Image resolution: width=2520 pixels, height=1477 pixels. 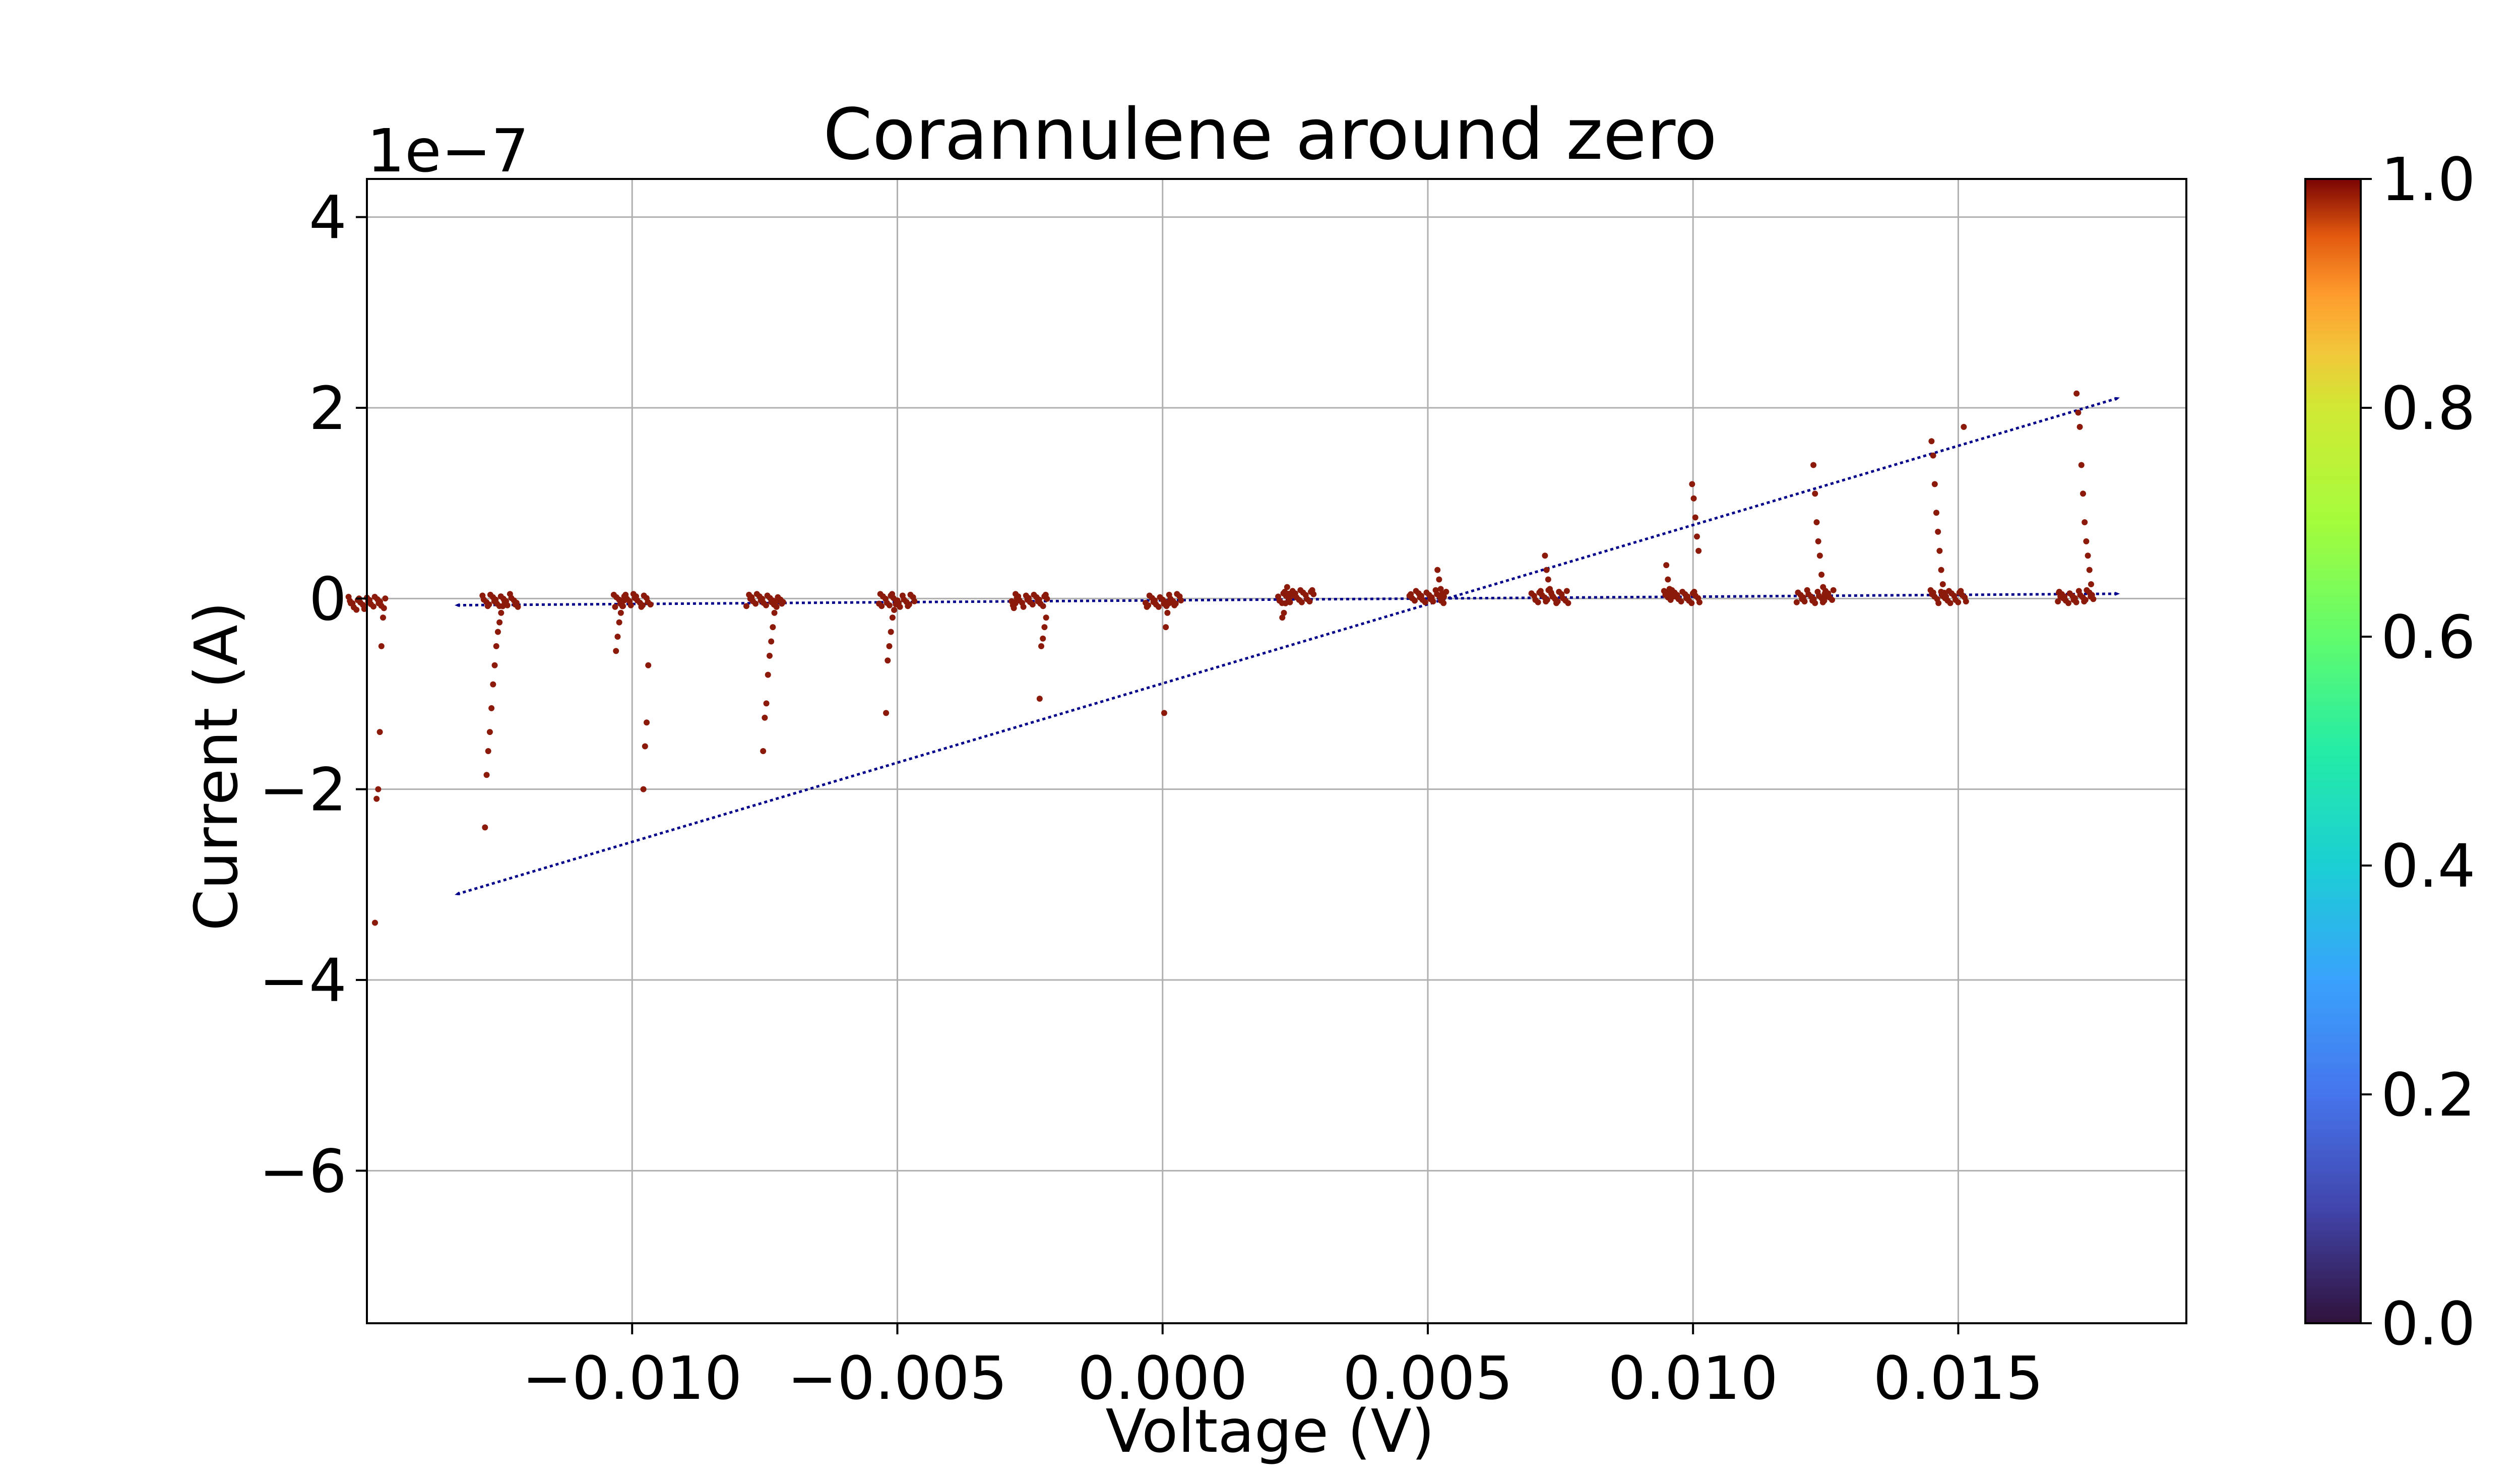 I want to click on y-tick-label: −2, so click(x=303, y=790).